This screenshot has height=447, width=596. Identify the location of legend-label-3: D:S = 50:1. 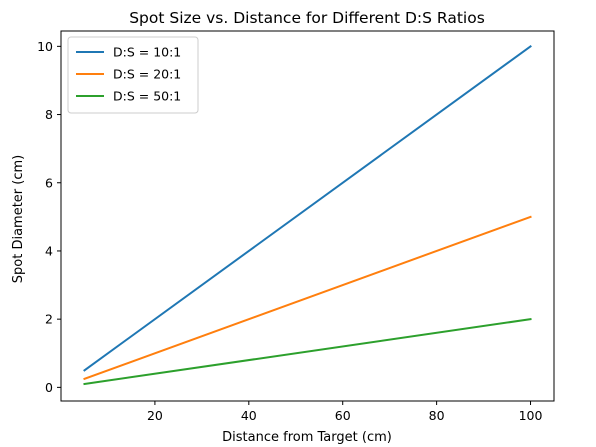
(147, 96).